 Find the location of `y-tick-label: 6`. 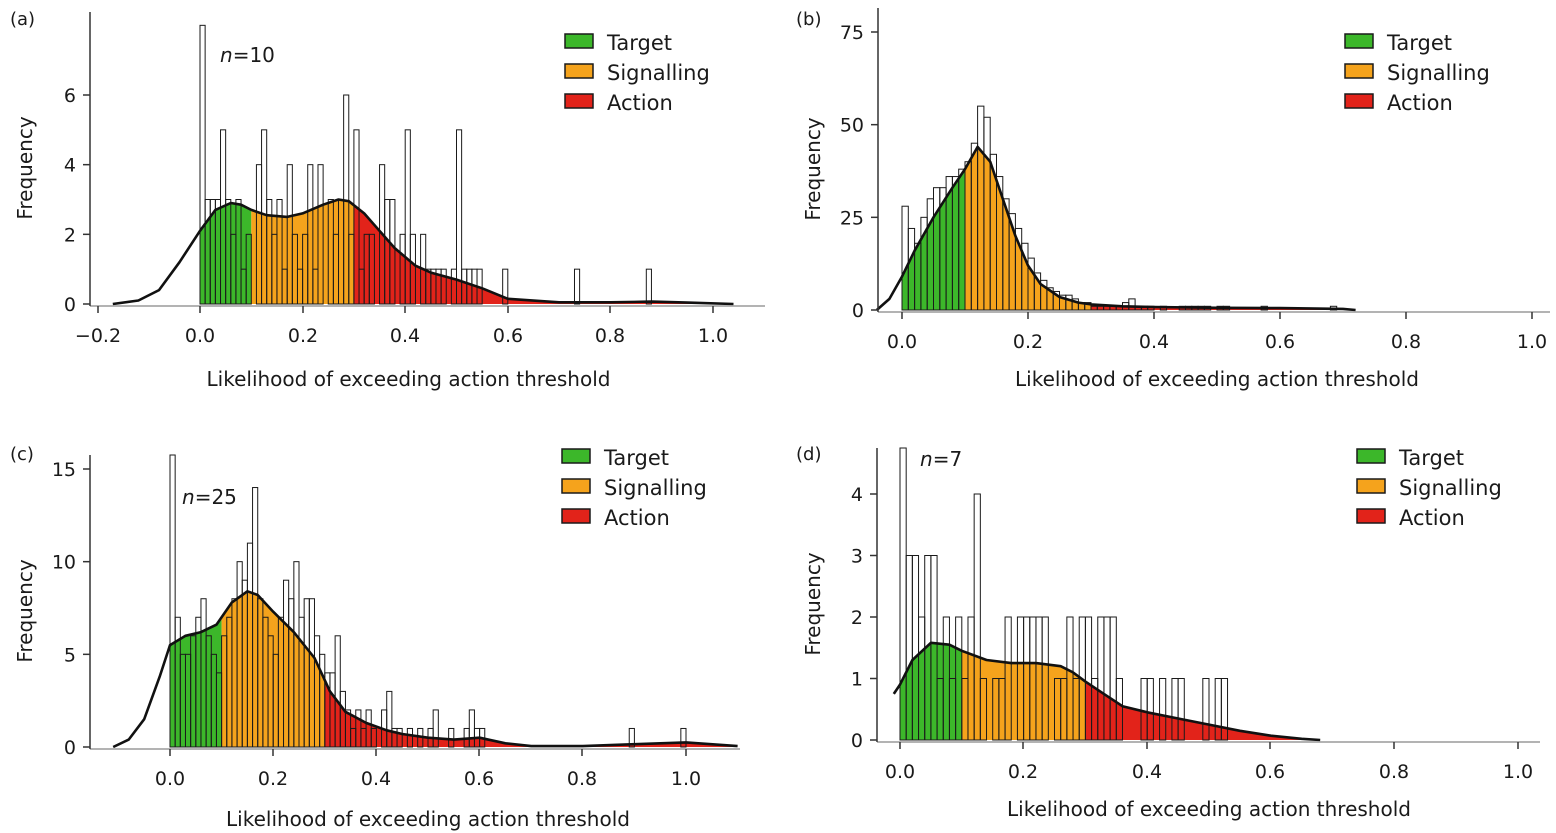

y-tick-label: 6 is located at coordinates (70, 96).